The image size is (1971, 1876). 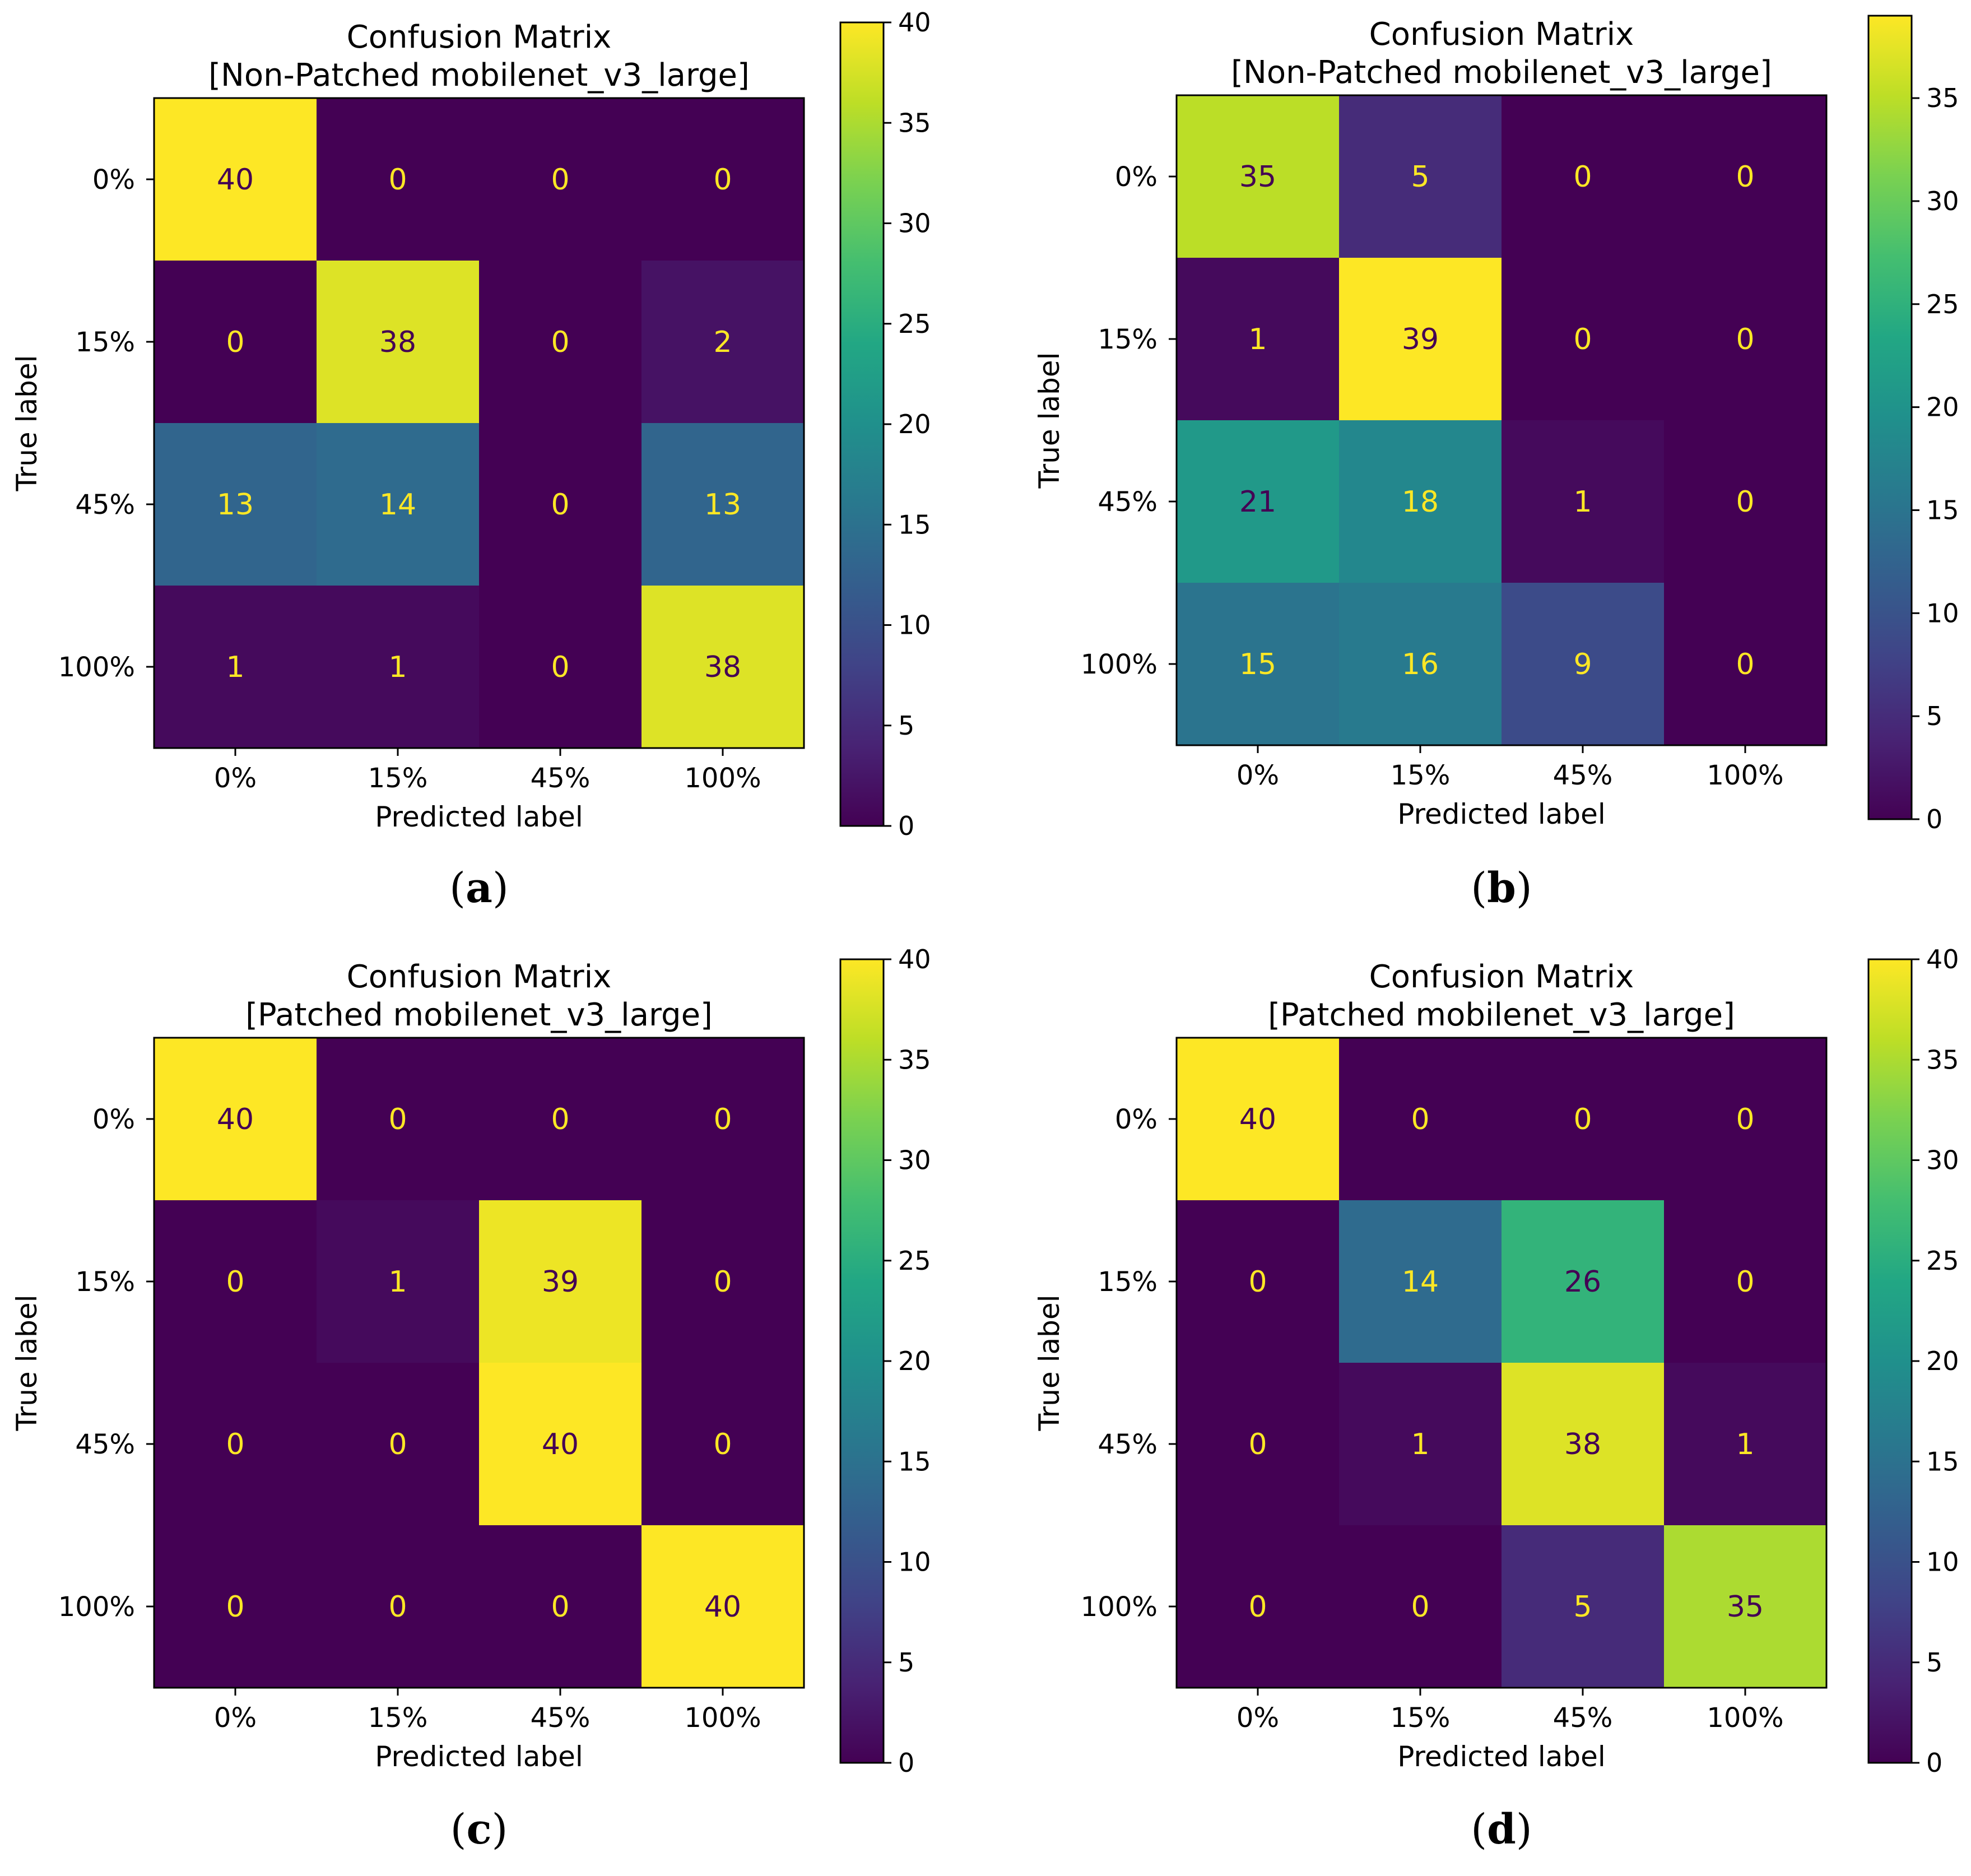 What do you see at coordinates (398, 1718) in the screenshot?
I see `x-tick-label: 15%` at bounding box center [398, 1718].